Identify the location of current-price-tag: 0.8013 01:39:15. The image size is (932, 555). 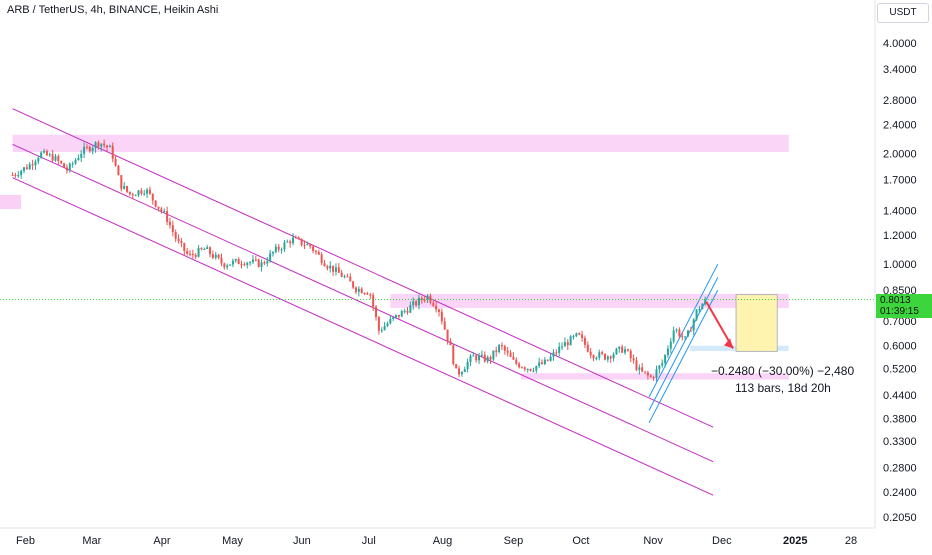
(904, 306).